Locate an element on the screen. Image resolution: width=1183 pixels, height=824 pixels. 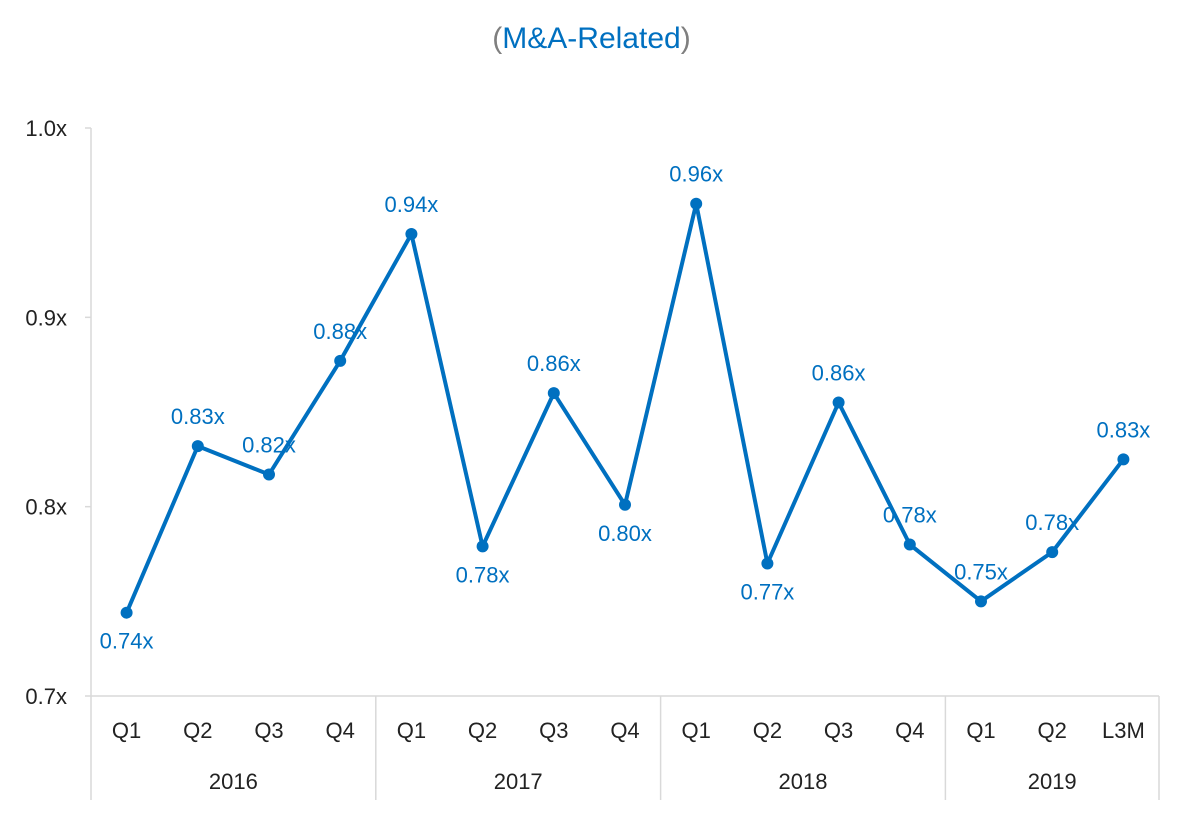
data-label: 0.96x is located at coordinates (696, 174).